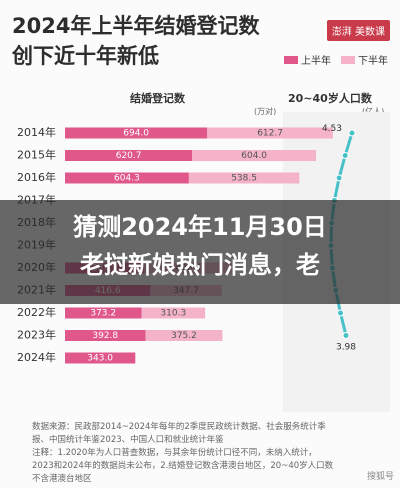  I want to click on banner-line-2: 老挝新娘热门消息，老, so click(200, 265).